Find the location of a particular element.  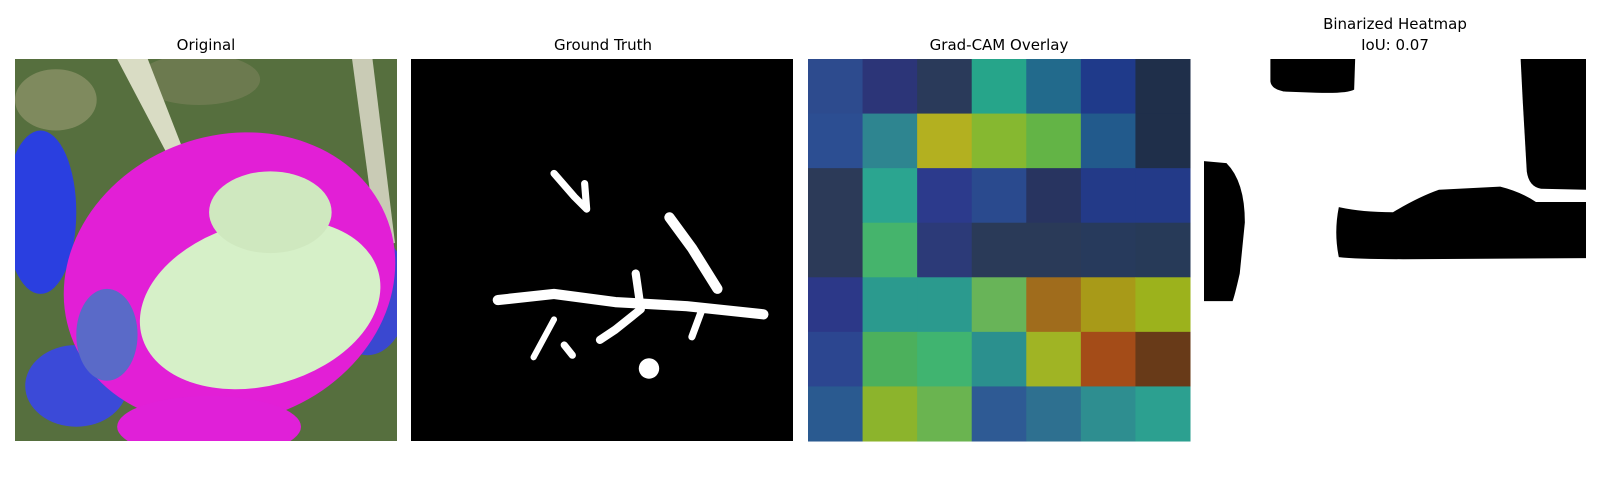

panel-title: Binarized Heatmap is located at coordinates (1395, 24).